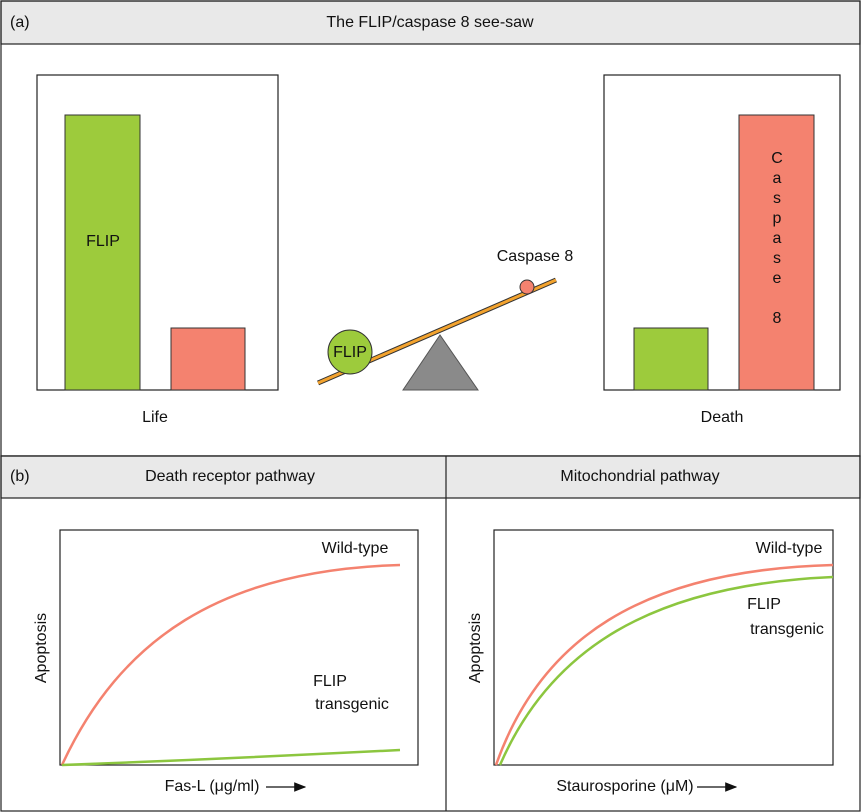 This screenshot has height=812, width=861. Describe the element at coordinates (527, 287) in the screenshot. I see `caspase-ball` at that location.